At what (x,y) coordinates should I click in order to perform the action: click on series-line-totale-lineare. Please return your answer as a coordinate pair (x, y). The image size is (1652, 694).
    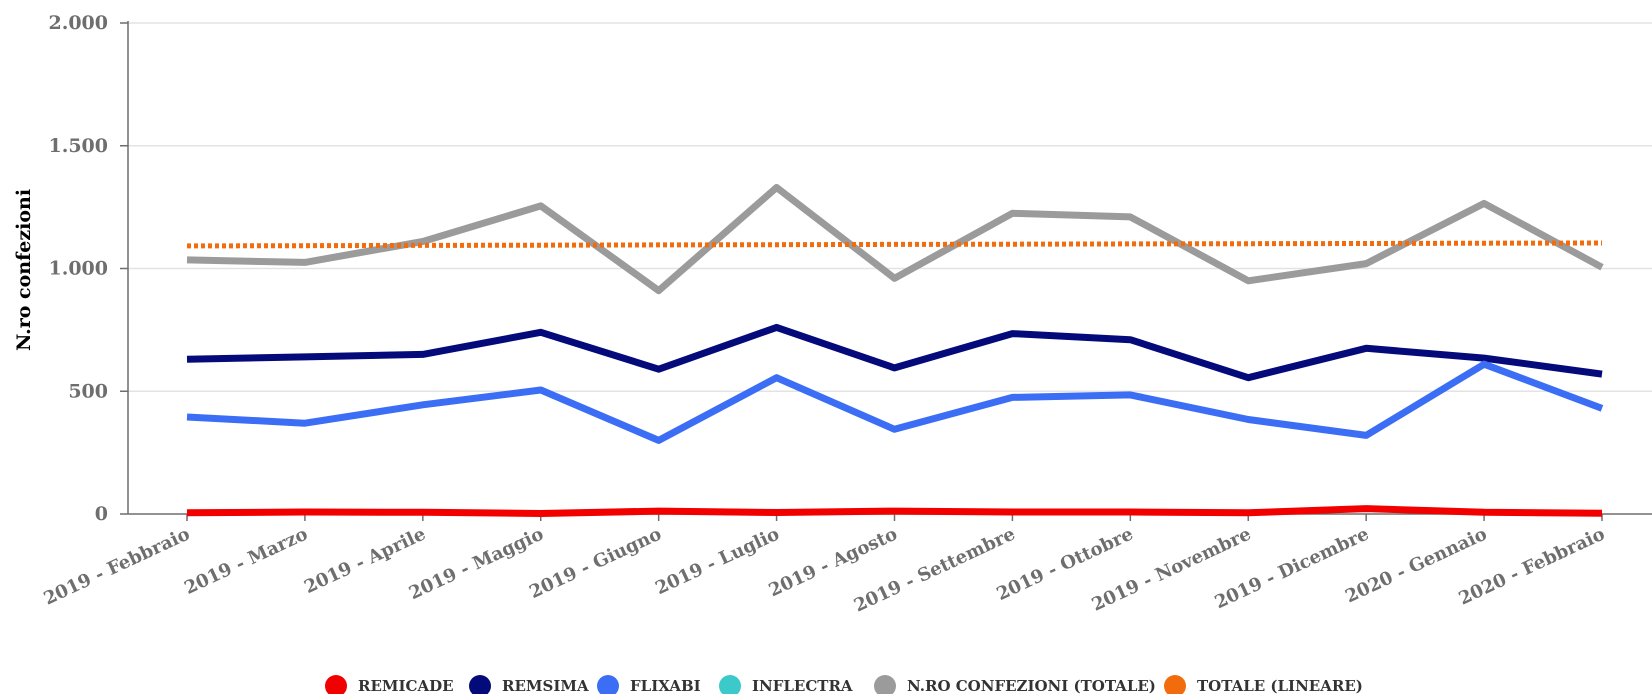
    Looking at the image, I should click on (894, 244).